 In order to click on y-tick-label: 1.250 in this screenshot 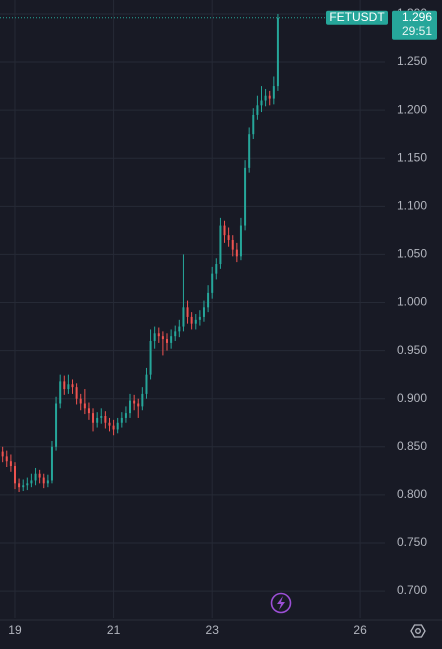, I will do `click(412, 61)`.